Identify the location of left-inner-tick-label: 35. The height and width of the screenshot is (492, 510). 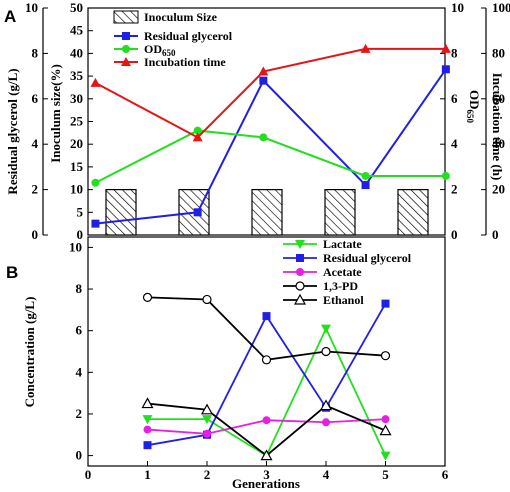
(77, 75).